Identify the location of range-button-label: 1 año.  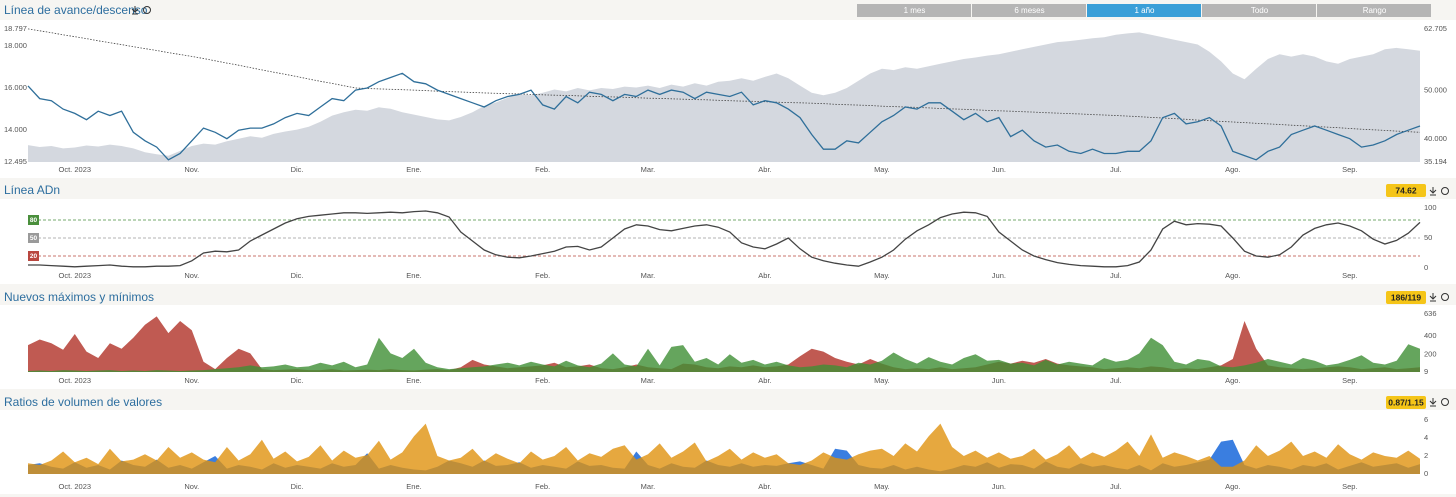
(1144, 10).